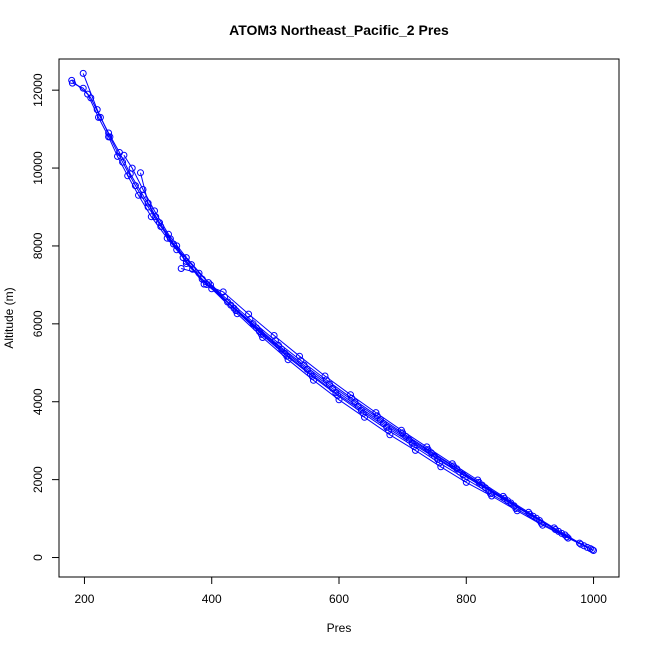 The image size is (650, 650). I want to click on x-axis: 200 400 600 800 1000, so click(340, 591).